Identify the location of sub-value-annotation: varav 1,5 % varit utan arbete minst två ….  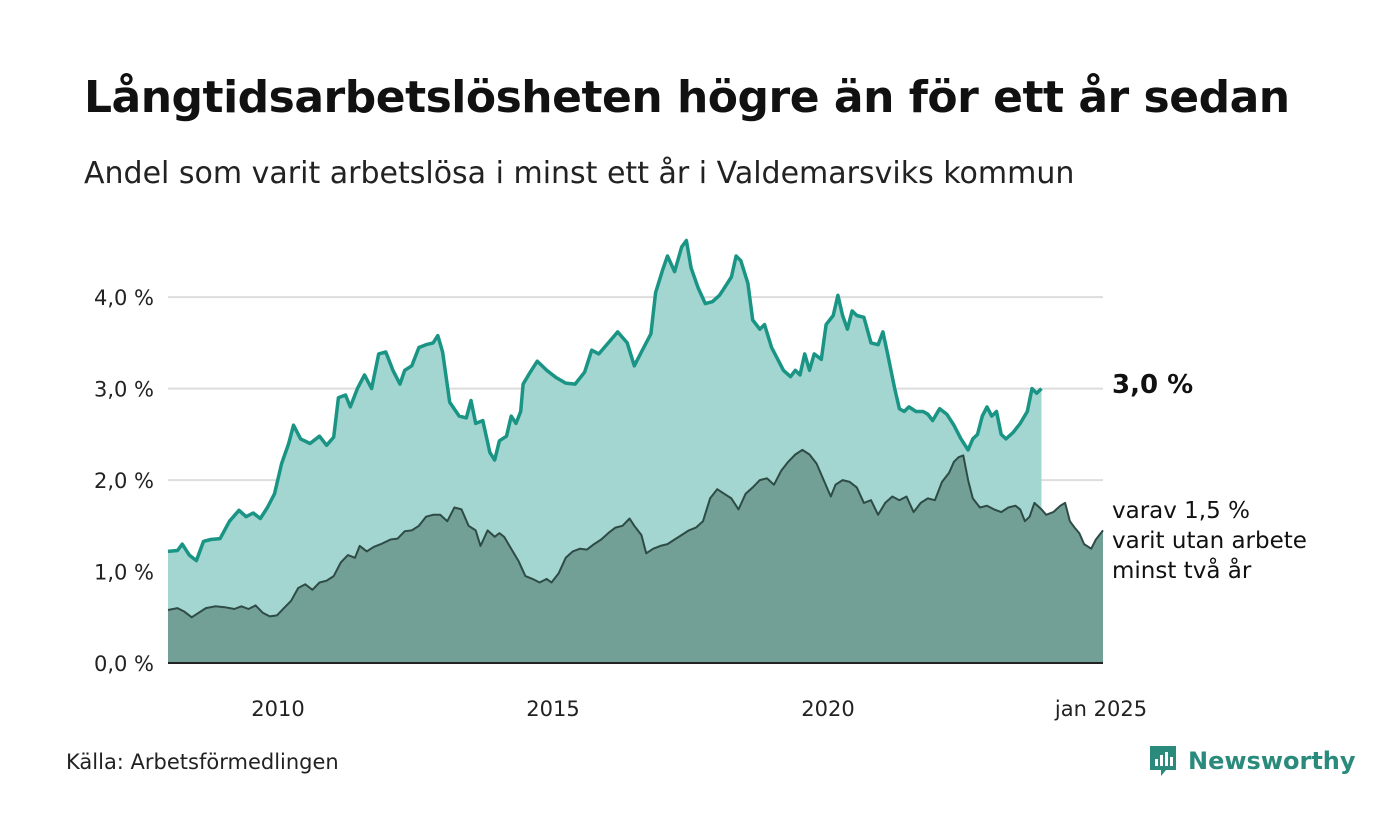
(1232, 541).